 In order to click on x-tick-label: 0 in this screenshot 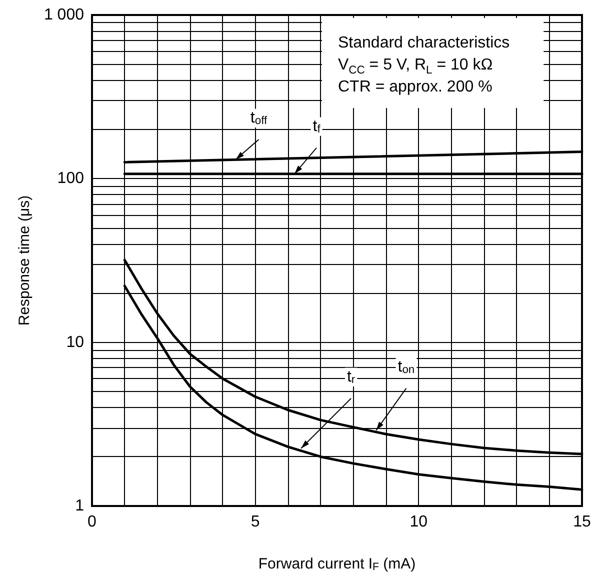, I will do `click(92, 522)`.